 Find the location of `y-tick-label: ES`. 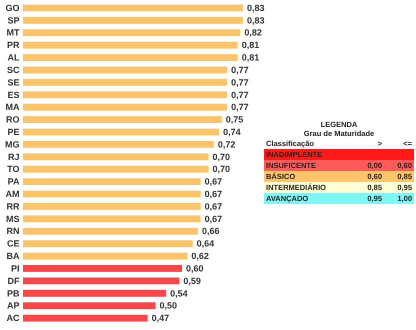

y-tick-label: ES is located at coordinates (13, 95).